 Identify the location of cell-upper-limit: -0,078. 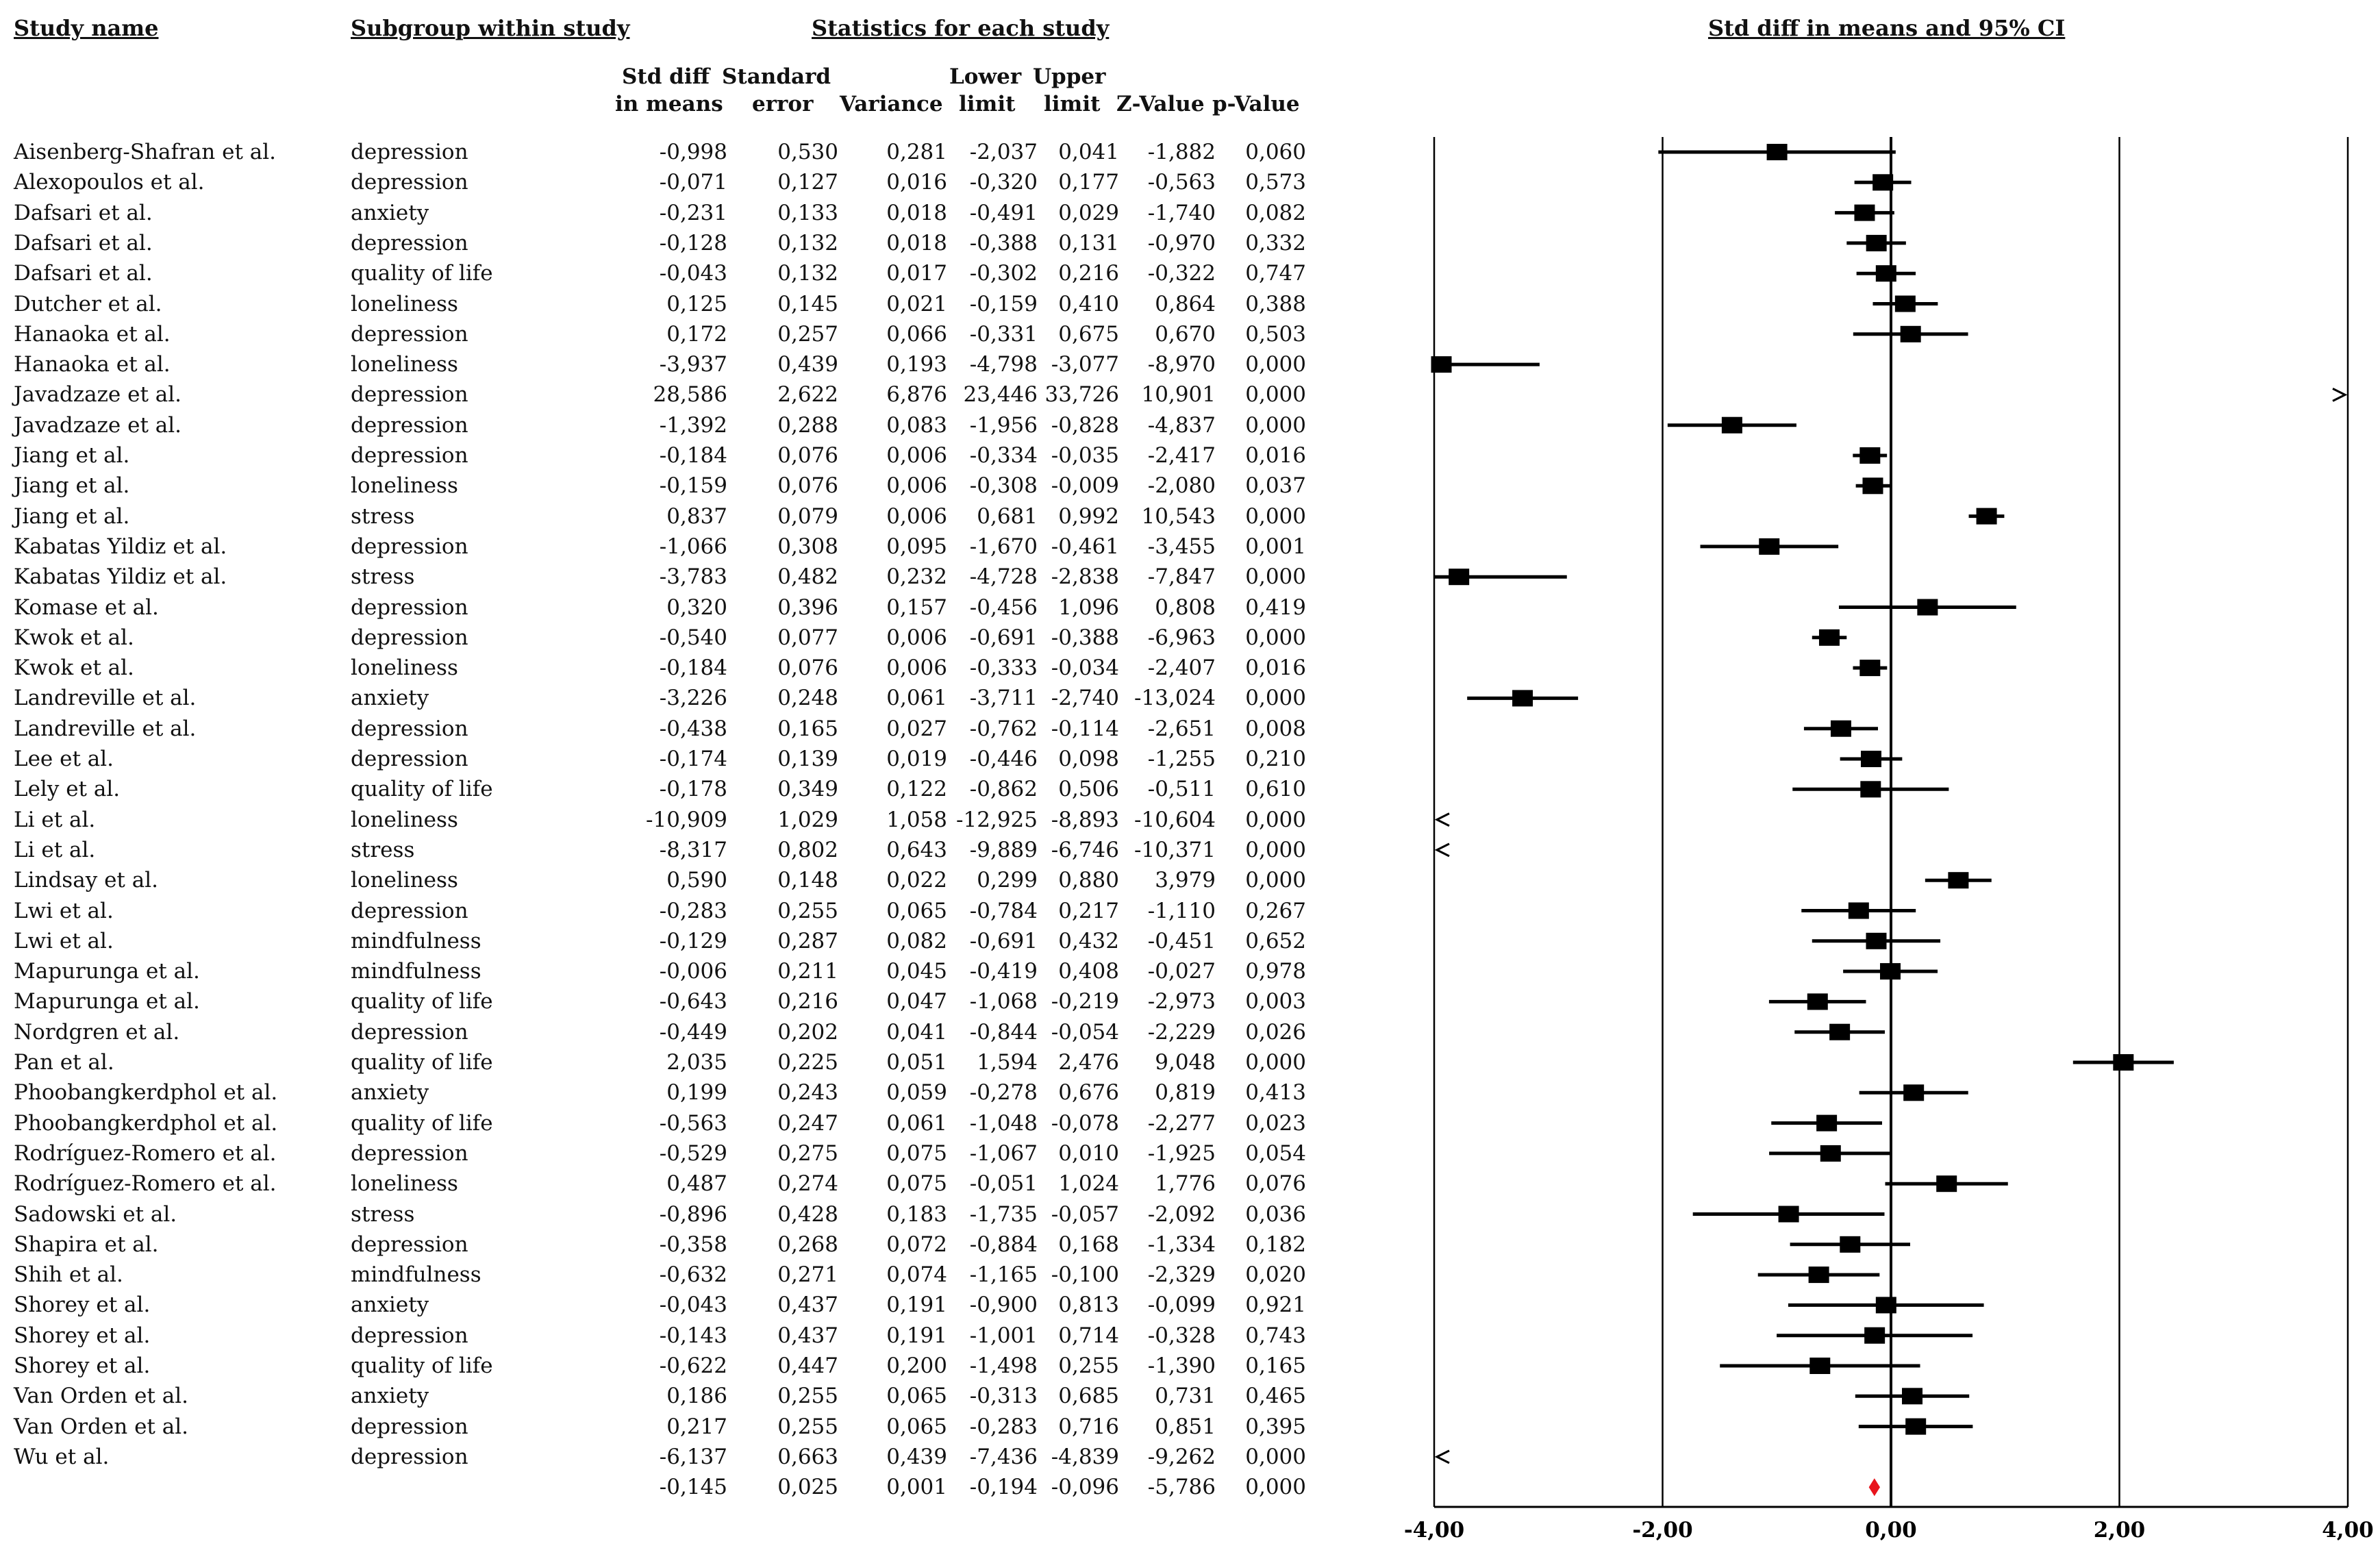
(1085, 1123).